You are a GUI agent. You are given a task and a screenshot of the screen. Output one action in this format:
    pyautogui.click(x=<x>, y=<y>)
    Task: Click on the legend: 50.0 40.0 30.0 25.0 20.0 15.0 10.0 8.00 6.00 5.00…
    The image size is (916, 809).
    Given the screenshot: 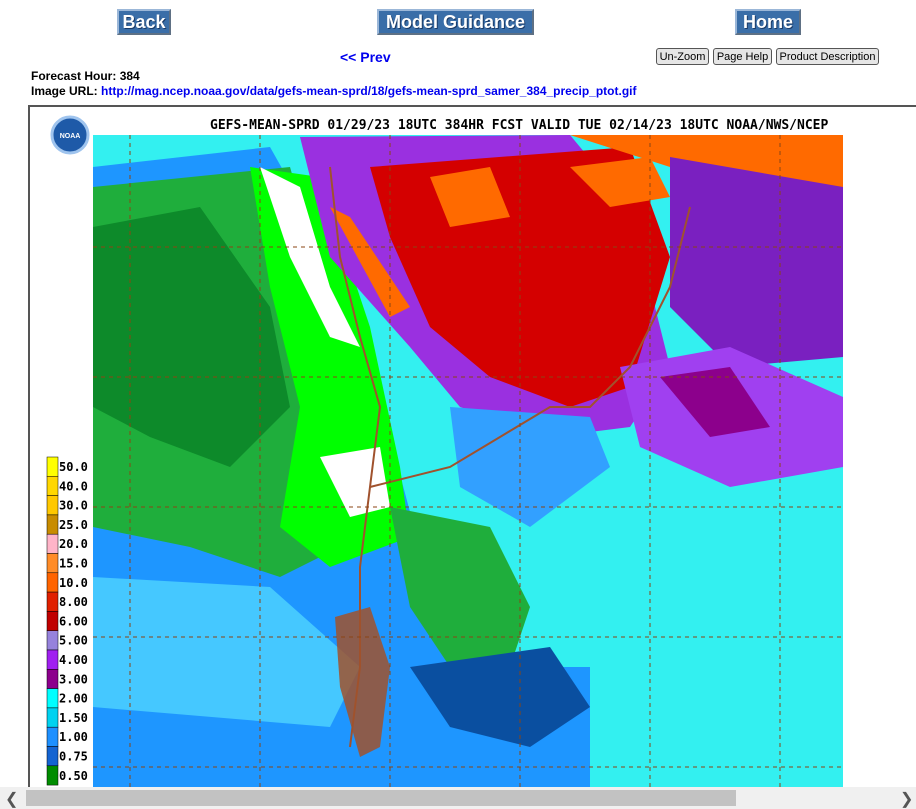 What is the action you would take?
    pyautogui.click(x=67, y=621)
    